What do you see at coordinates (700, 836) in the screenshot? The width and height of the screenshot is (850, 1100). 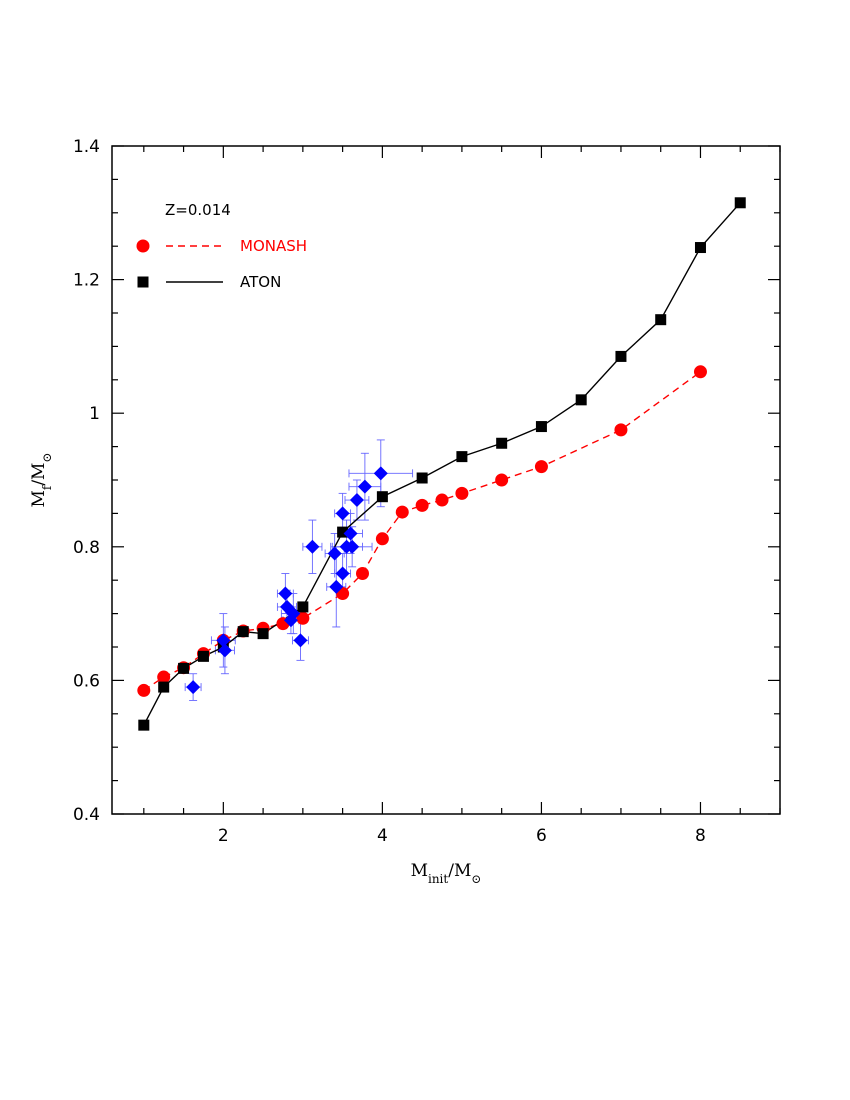 I see `x-tick-label: 8` at bounding box center [700, 836].